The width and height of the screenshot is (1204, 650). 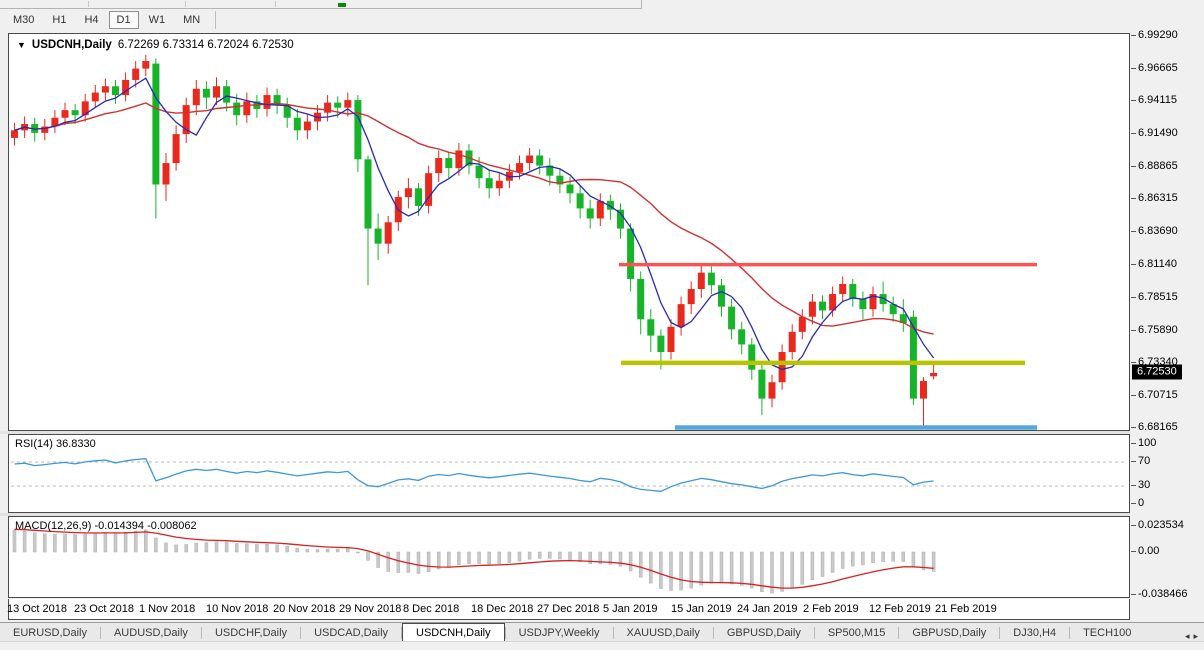 I want to click on timeframe-button-d1: D1, so click(x=123, y=19).